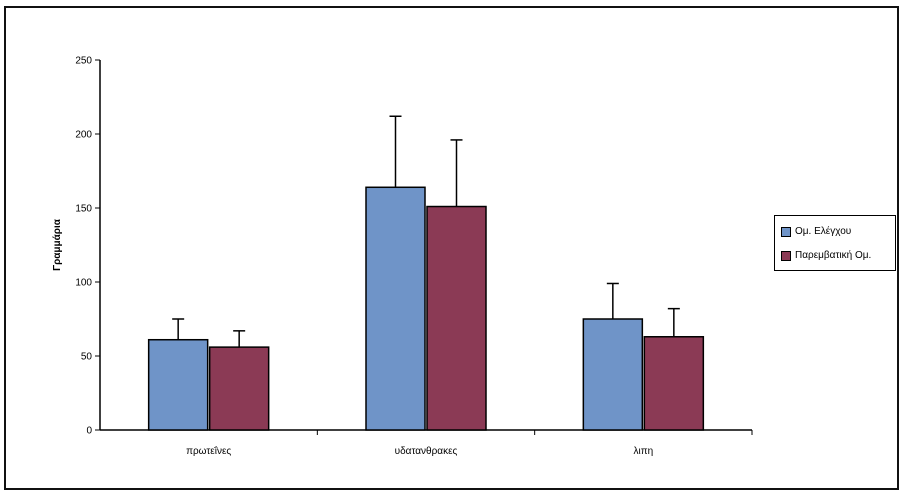 This screenshot has height=496, width=907. Describe the element at coordinates (208, 451) in the screenshot. I see `x-tick-label-1: πρωτεΐνες` at that location.